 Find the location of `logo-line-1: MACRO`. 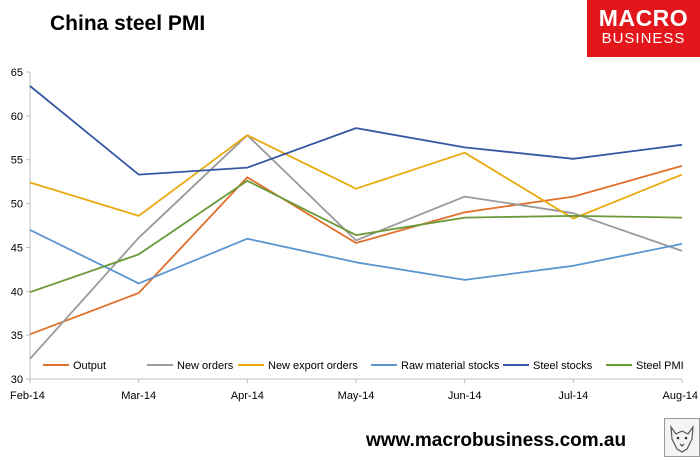

logo-line-1: MACRO is located at coordinates (643, 18).